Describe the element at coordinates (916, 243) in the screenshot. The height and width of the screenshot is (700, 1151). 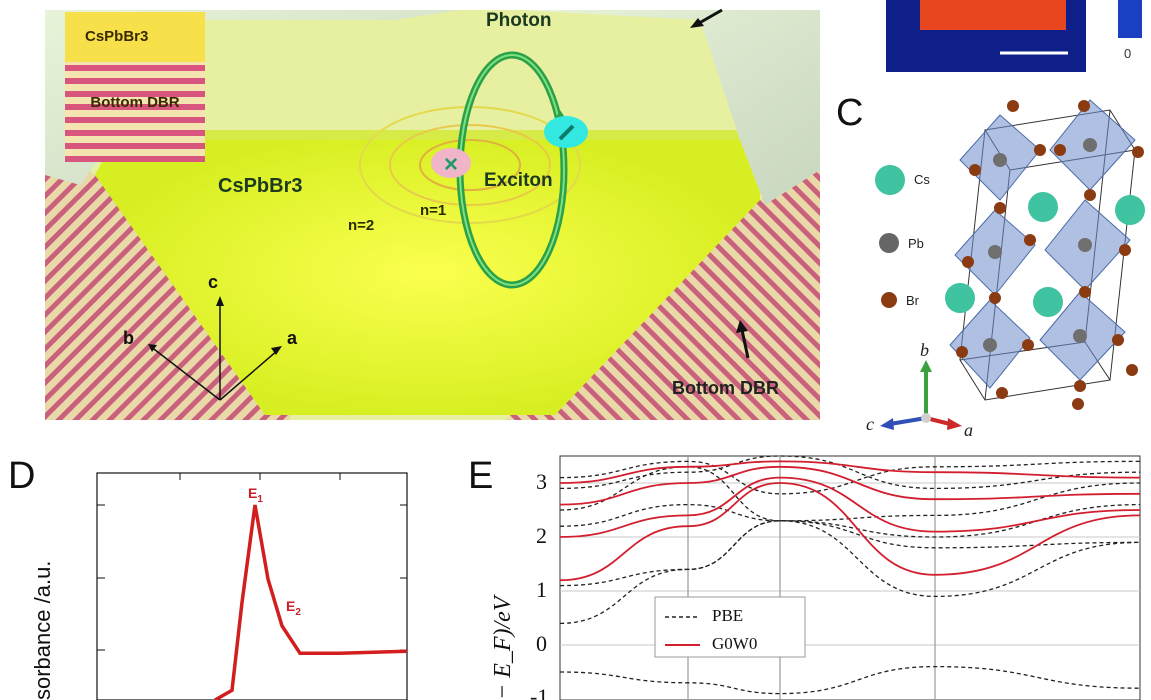
I see `legend-pb: Pb` at that location.